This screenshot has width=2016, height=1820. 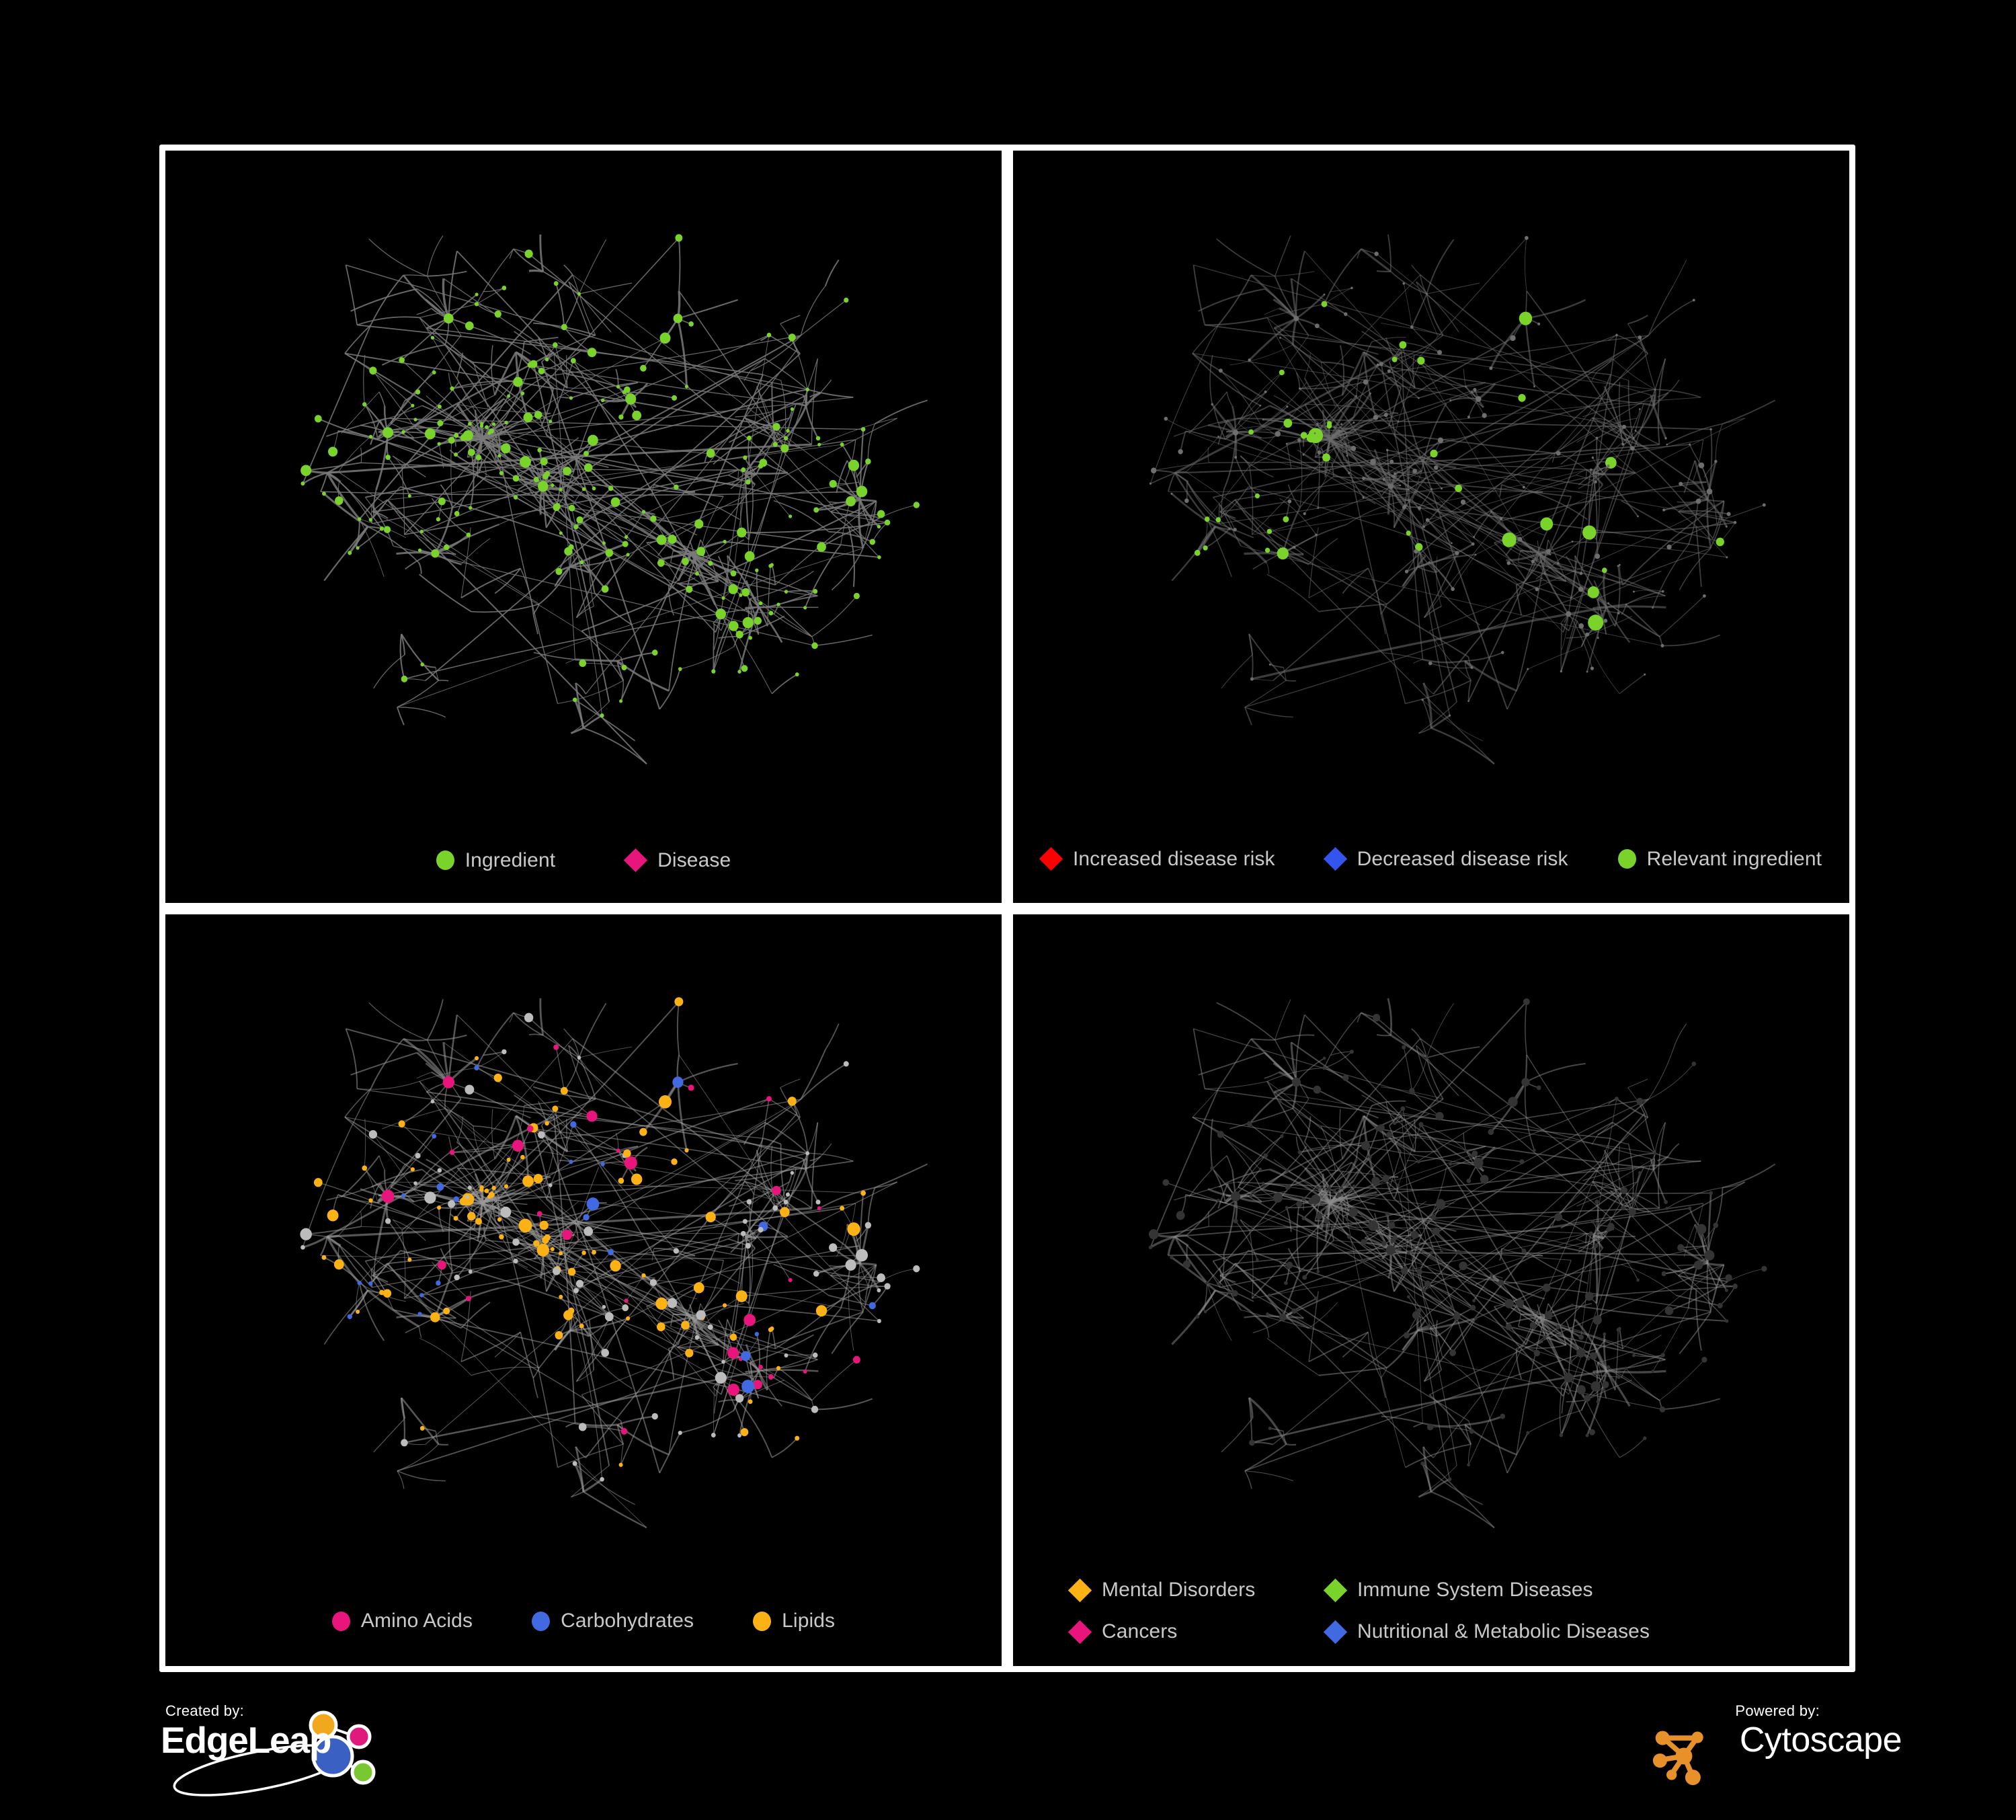 What do you see at coordinates (1008, 1754) in the screenshot?
I see `footer-branding: Created by: EdgeLeap Powered by:` at bounding box center [1008, 1754].